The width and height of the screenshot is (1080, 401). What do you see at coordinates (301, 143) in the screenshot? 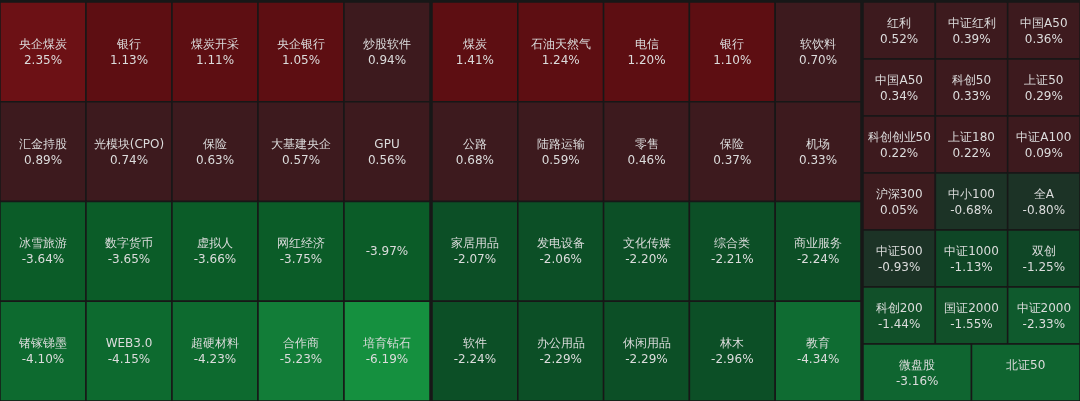
I see `category-label: 大基建央企` at bounding box center [301, 143].